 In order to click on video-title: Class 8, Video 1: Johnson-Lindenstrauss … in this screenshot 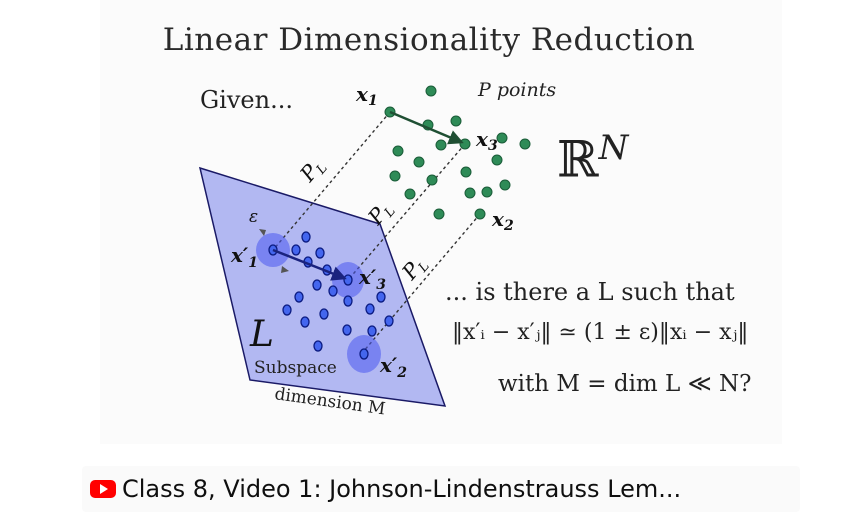, I will do `click(402, 489)`.